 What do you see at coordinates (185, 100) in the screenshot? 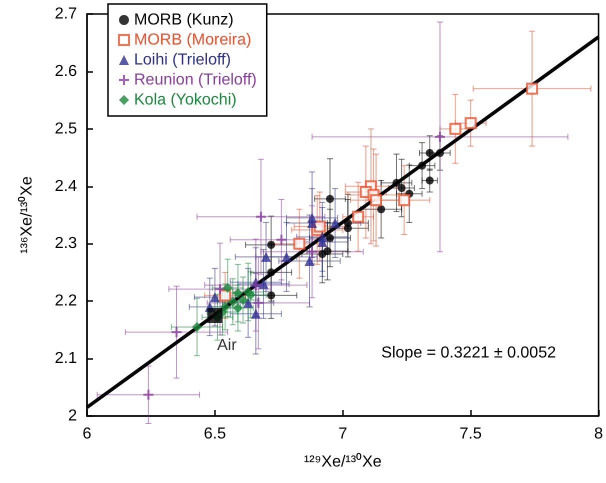
I see `legend-label: Kola (Yokochi)` at bounding box center [185, 100].